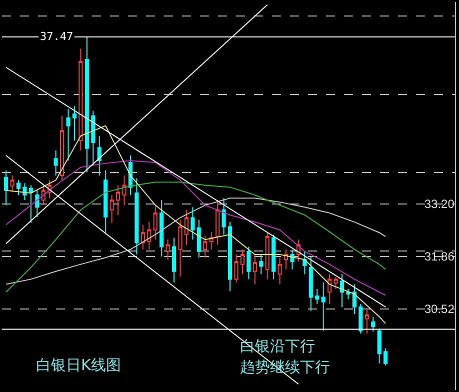 This screenshot has width=459, height=392. Describe the element at coordinates (439, 257) in the screenshot. I see `y-tick-label: 31.86` at that location.